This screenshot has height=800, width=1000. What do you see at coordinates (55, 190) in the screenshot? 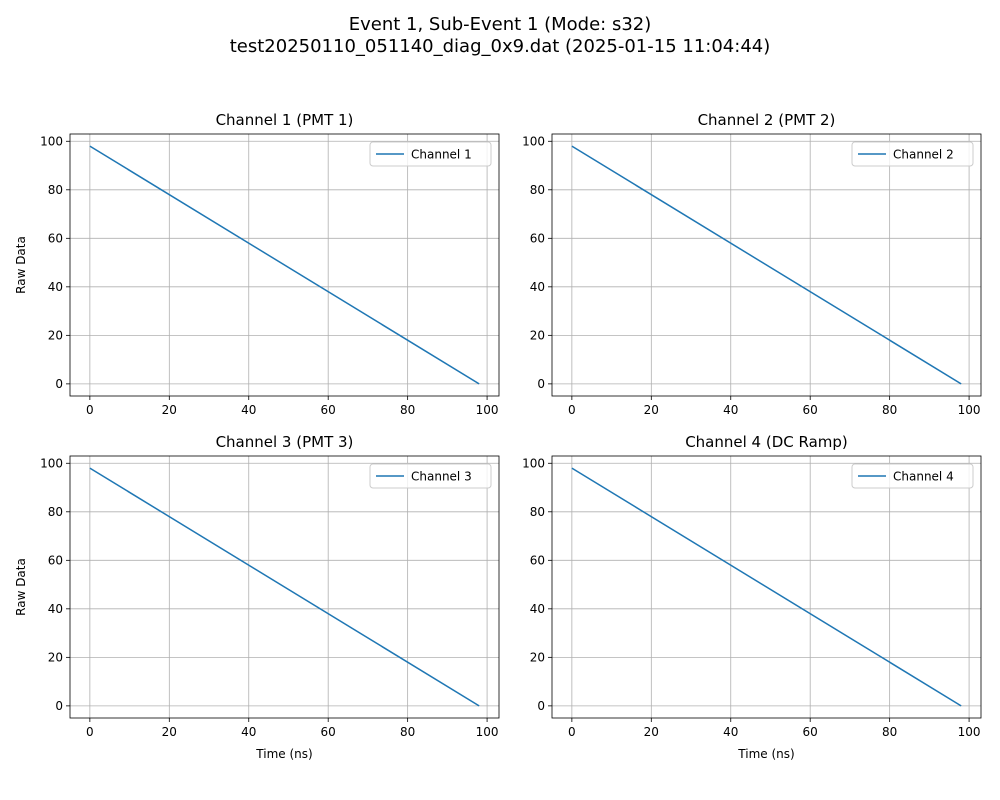
I see `subplot-1-ytick-label-80: 80` at bounding box center [55, 190].